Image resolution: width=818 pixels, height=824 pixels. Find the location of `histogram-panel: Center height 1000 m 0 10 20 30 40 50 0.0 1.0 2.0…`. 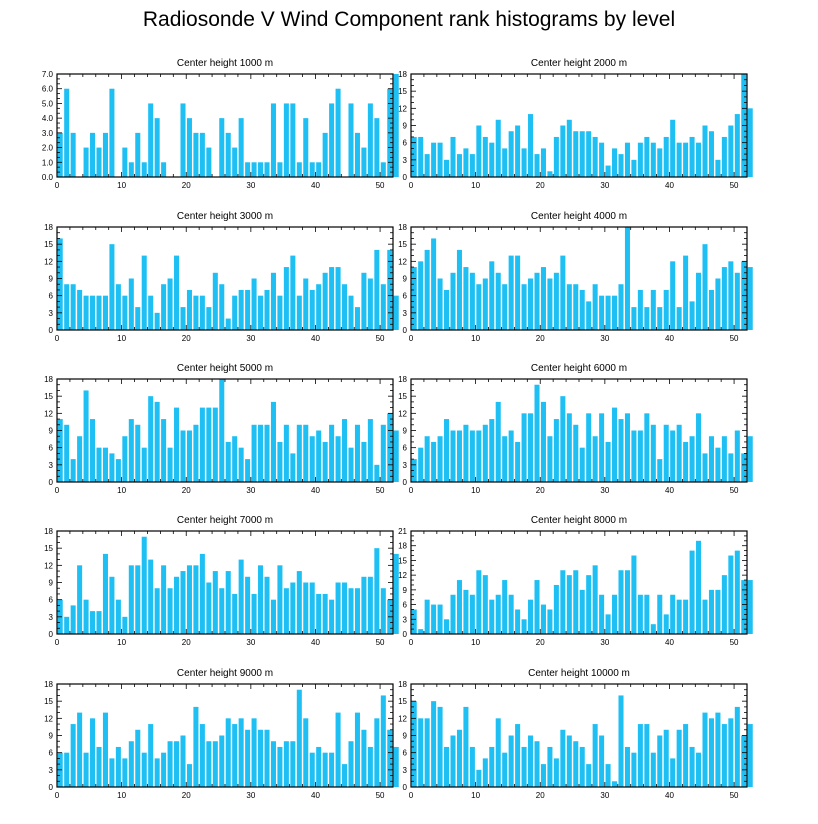

histogram-panel: Center height 1000 m 0 10 20 30 40 50 0.0 1.0 2.0… is located at coordinates (220, 124).